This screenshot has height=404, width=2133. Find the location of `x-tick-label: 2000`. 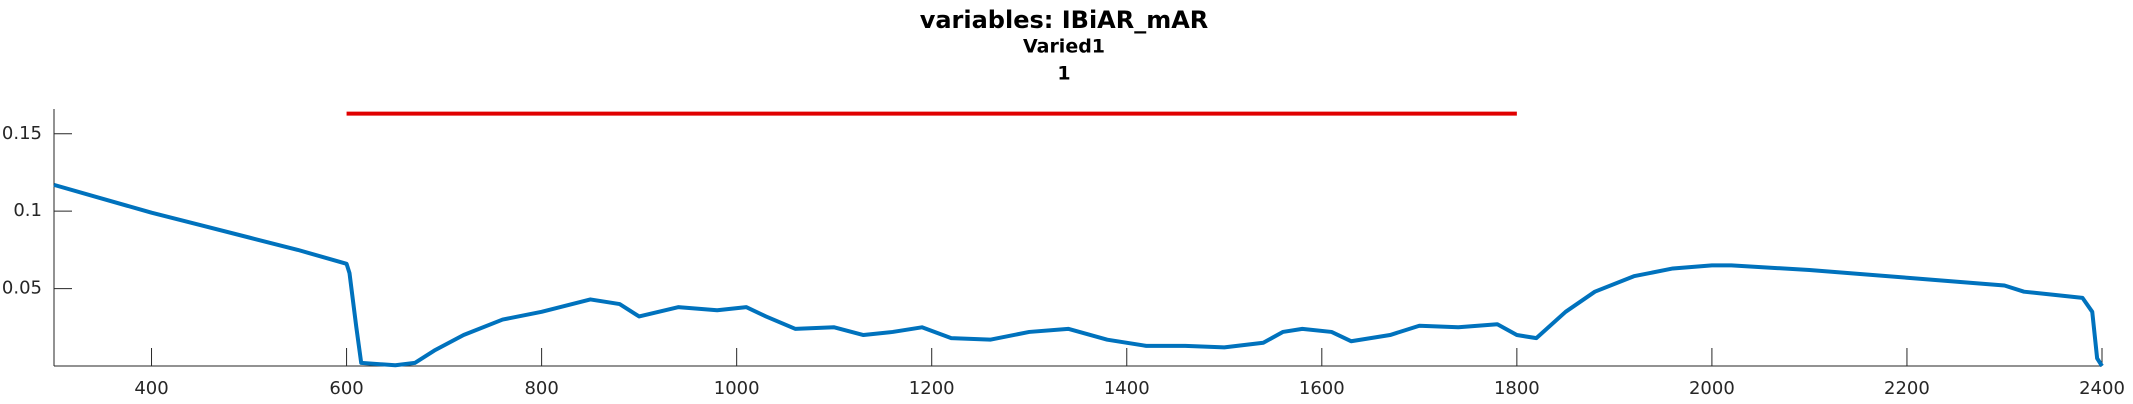

x-tick-label: 2000 is located at coordinates (1712, 388).